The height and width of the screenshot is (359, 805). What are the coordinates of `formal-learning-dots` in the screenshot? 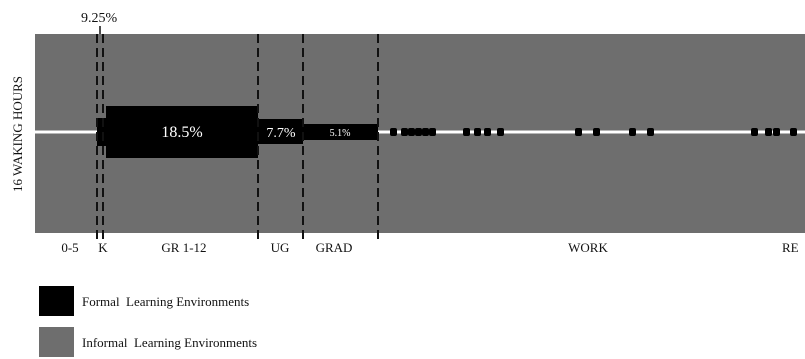 It's located at (593, 132).